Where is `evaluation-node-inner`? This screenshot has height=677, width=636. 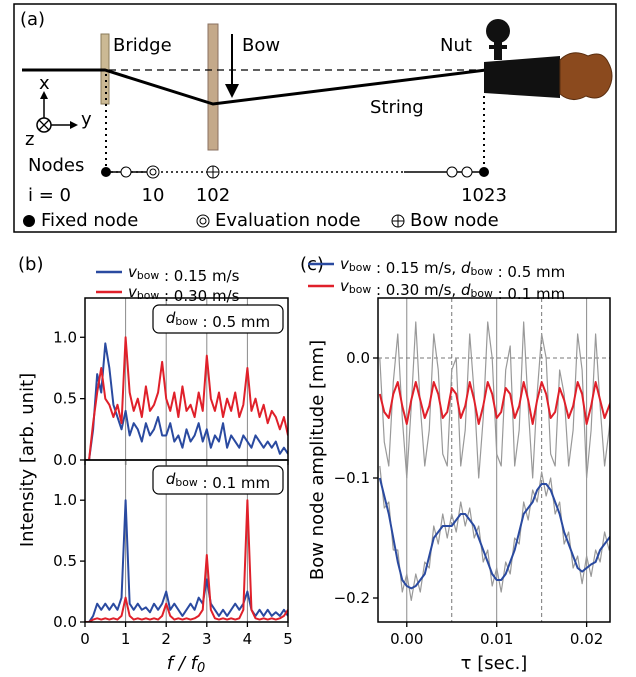 evaluation-node-inner is located at coordinates (153, 172).